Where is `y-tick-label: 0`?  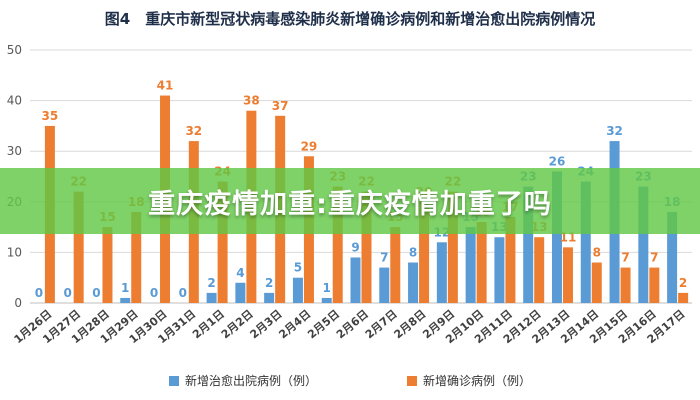
y-tick-label: 0 is located at coordinates (18, 303).